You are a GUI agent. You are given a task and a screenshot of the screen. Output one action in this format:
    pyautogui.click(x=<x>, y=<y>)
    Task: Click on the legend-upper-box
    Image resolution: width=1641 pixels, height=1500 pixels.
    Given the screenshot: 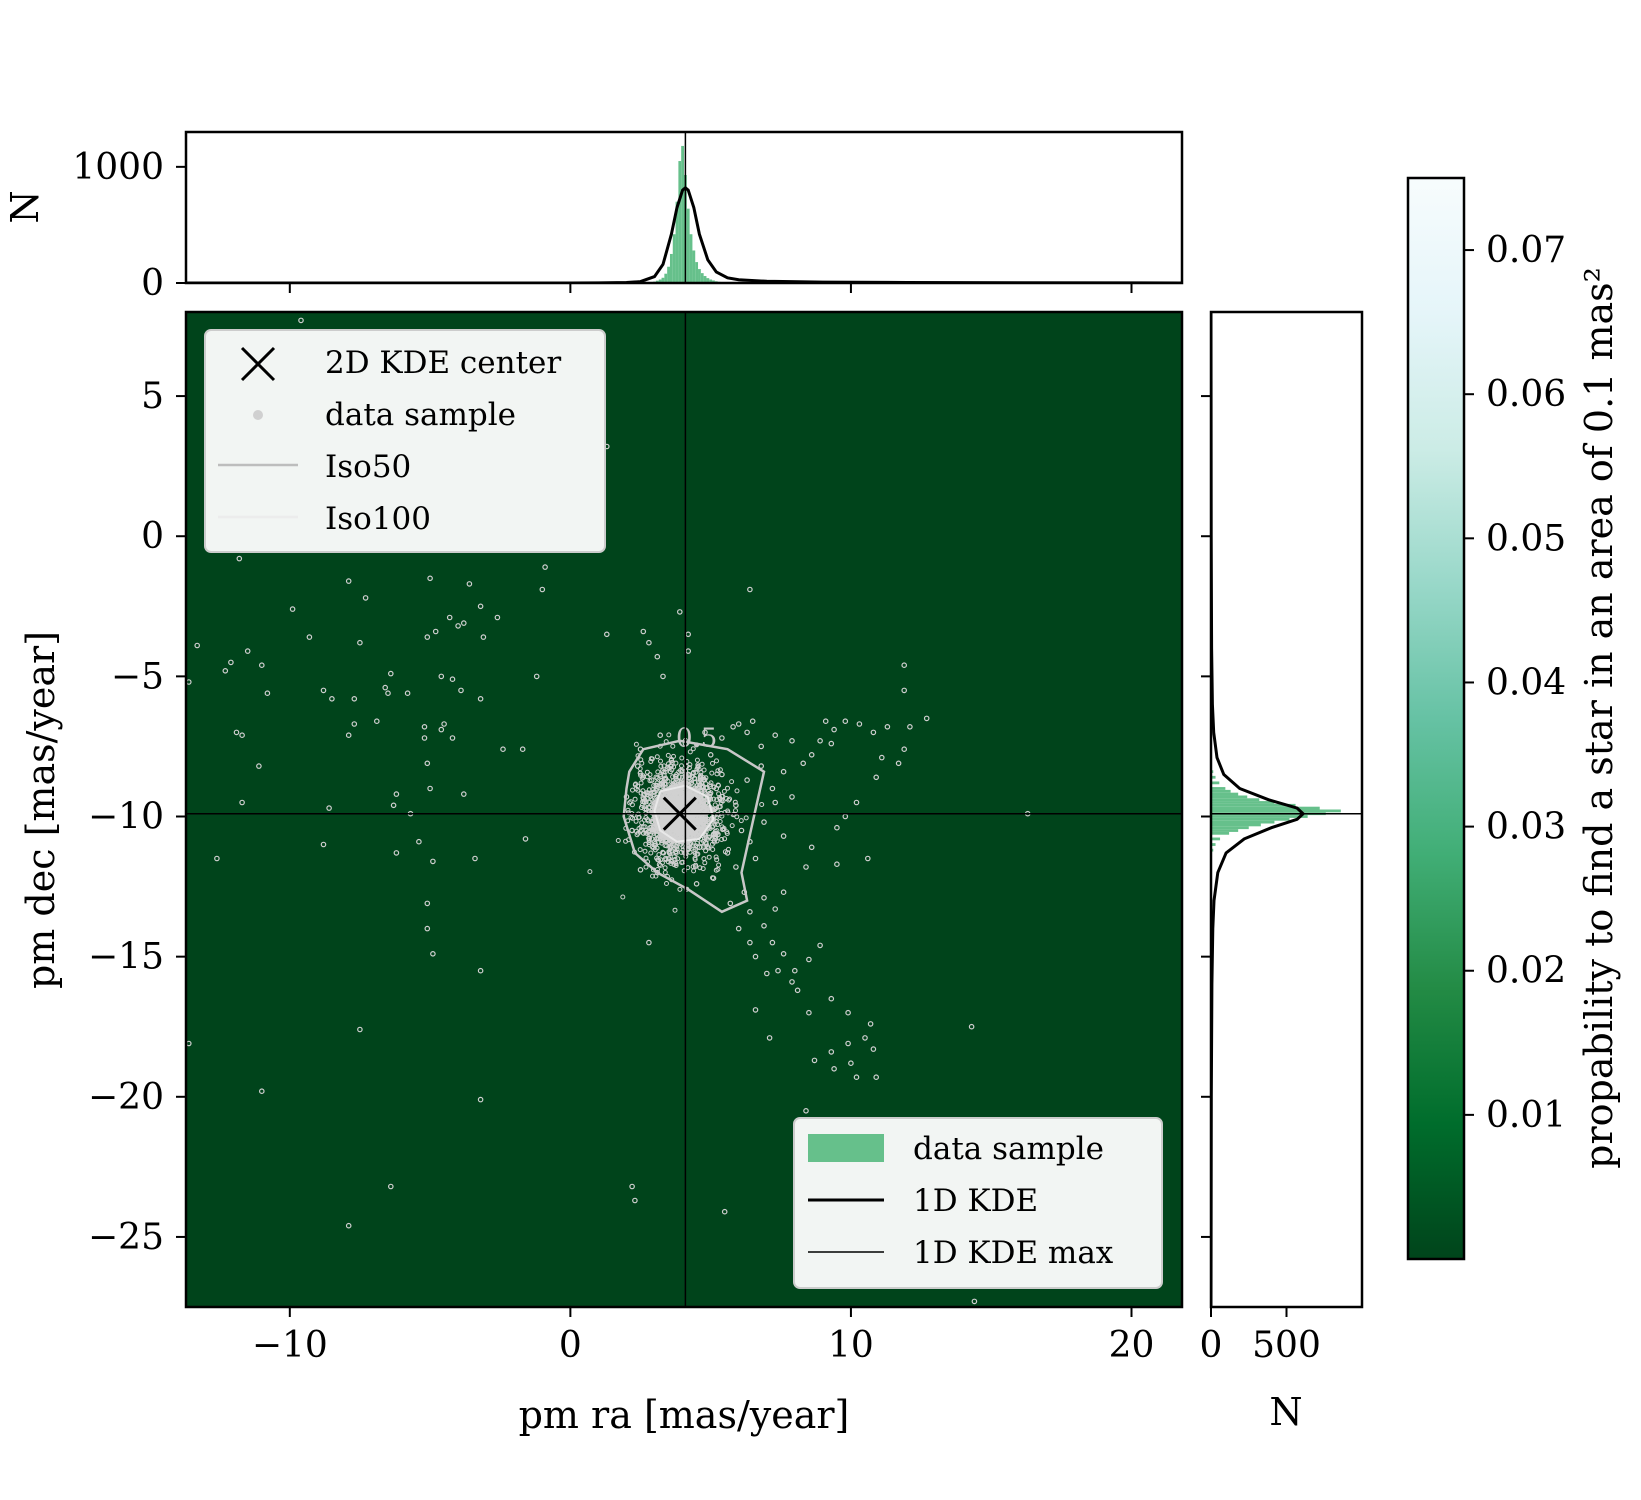 What is the action you would take?
    pyautogui.click(x=405, y=441)
    